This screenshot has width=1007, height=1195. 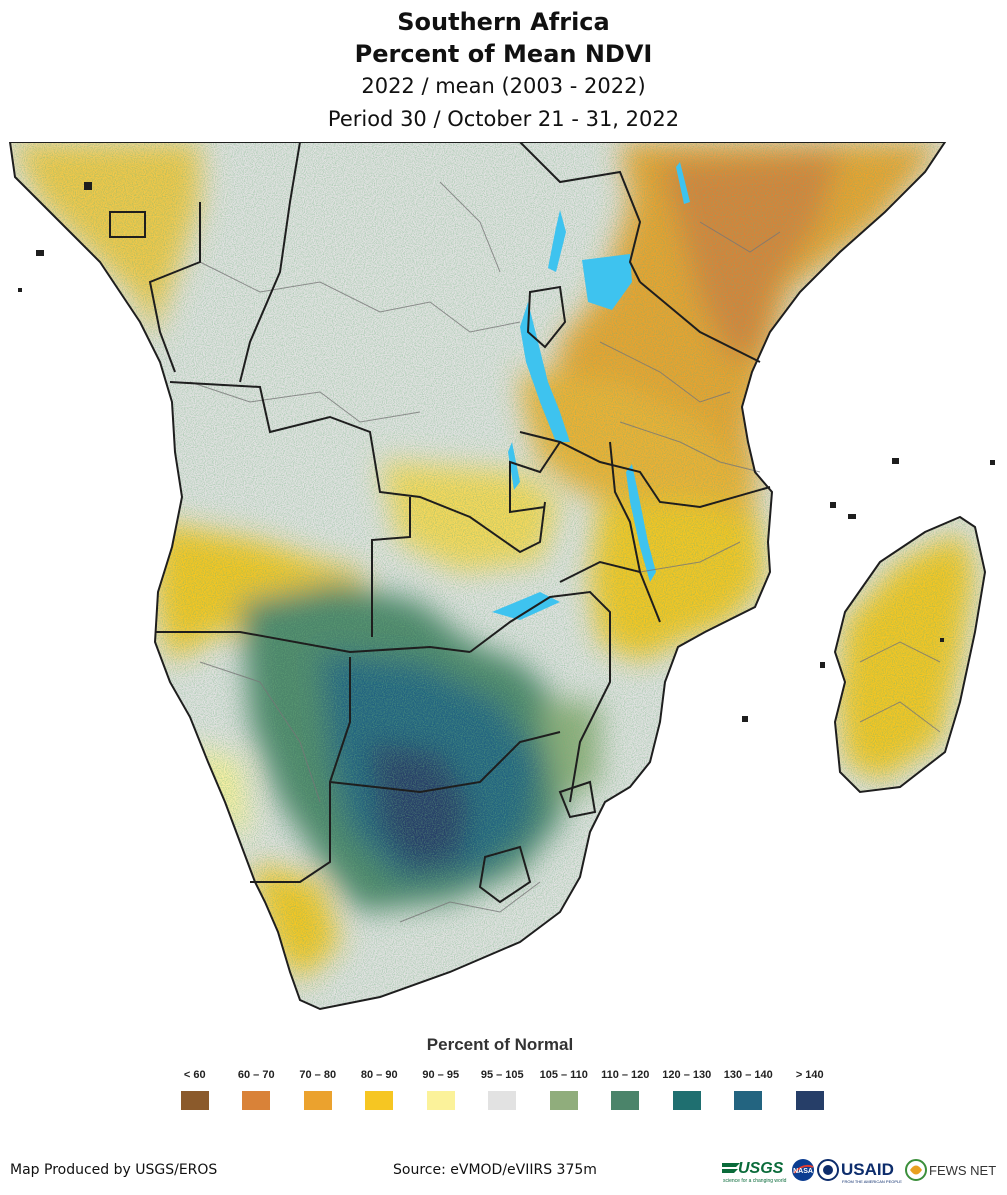 What do you see at coordinates (441, 1075) in the screenshot?
I see `legend-item-label: 90 – 95` at bounding box center [441, 1075].